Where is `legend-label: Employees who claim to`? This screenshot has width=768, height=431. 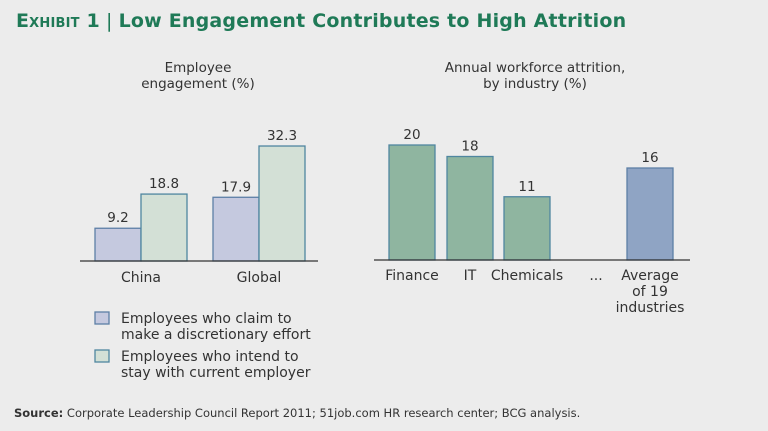 legend-label: Employees who claim to is located at coordinates (206, 319).